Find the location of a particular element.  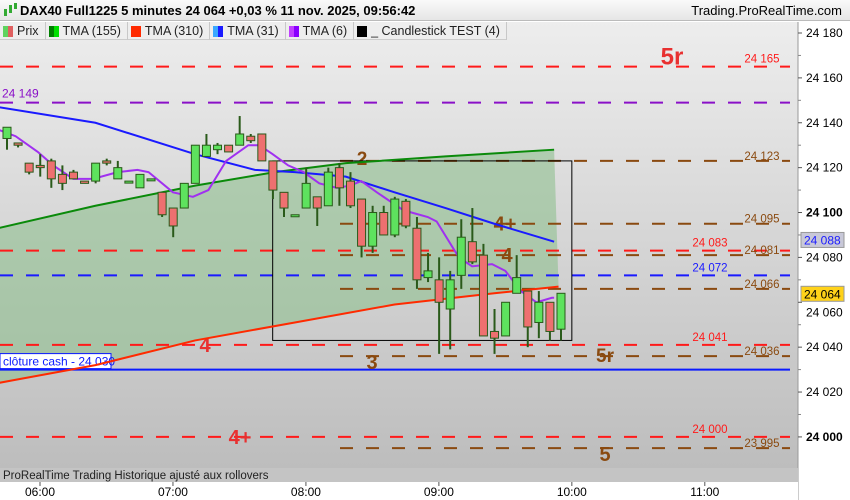

legend-item: _ Candlestick TEST (4) is located at coordinates (430, 31).